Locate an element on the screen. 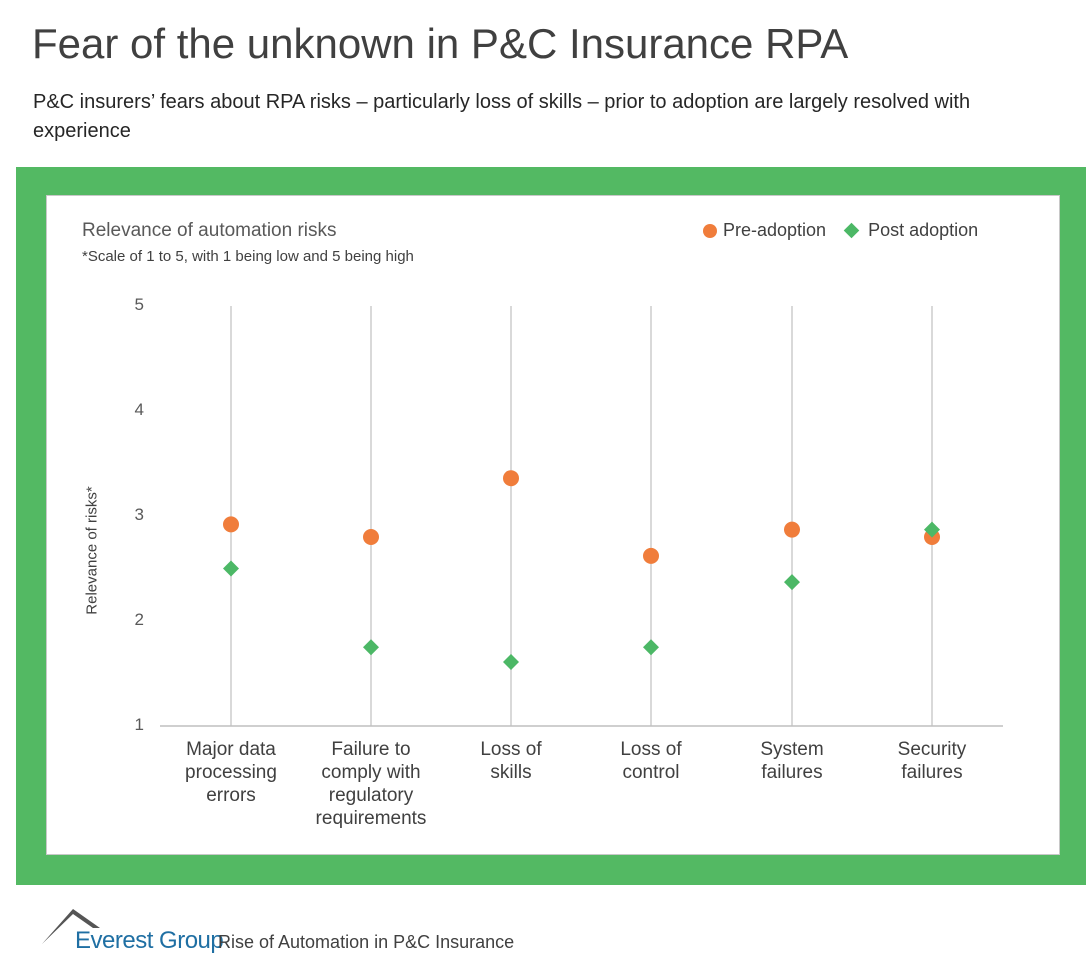  x-tick-label-line: control is located at coordinates (651, 772).